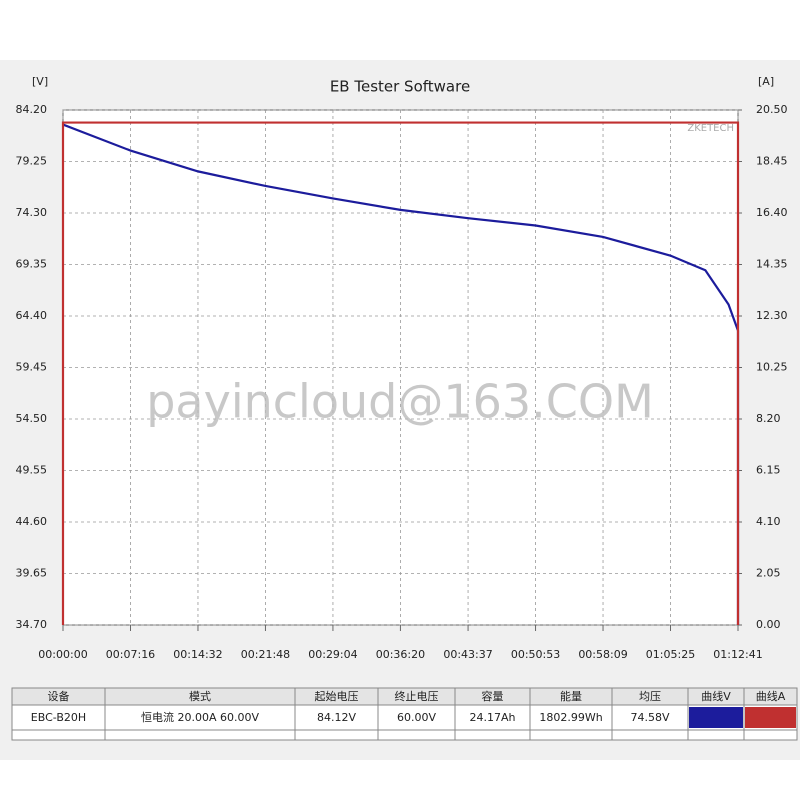 This screenshot has width=800, height=800. I want to click on table-cell-text: EBC-B20H, so click(58, 717).